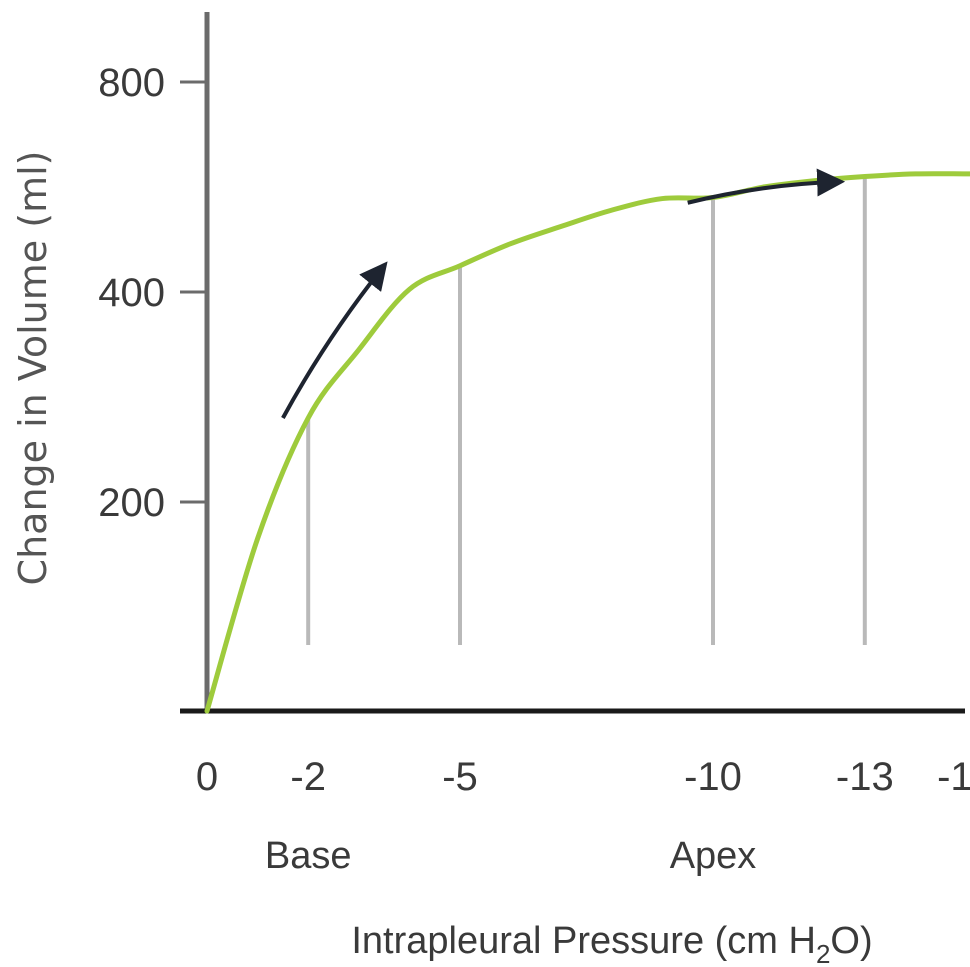 The height and width of the screenshot is (967, 970). What do you see at coordinates (308, 856) in the screenshot?
I see `region-label: Base` at bounding box center [308, 856].